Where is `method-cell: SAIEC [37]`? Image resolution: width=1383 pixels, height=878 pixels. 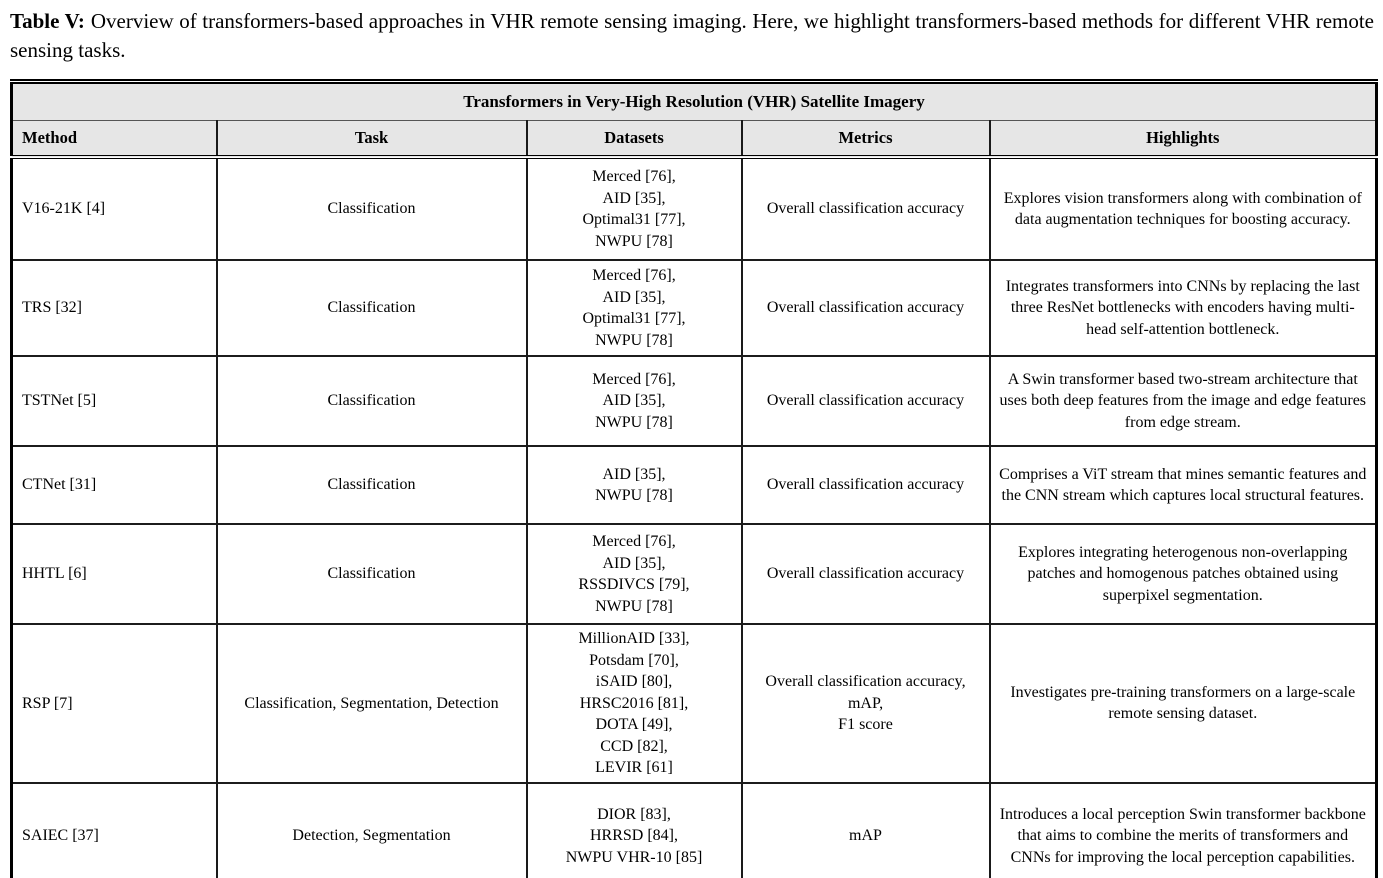
method-cell: SAIEC [37] is located at coordinates (114, 829).